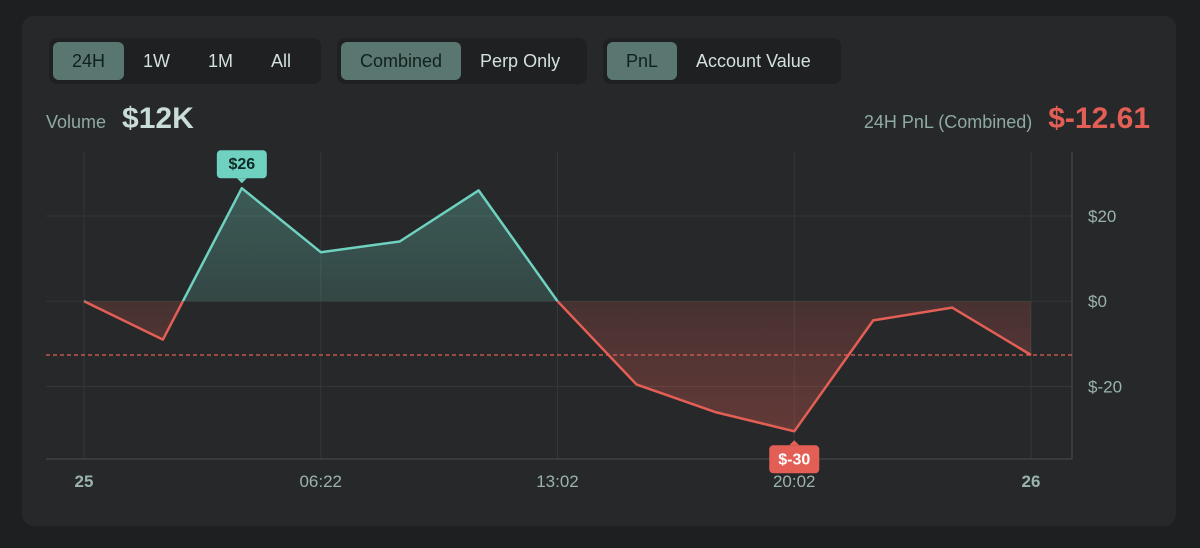 The height and width of the screenshot is (548, 1200). I want to click on mode-tab-perp-only: Perp Only, so click(520, 60).